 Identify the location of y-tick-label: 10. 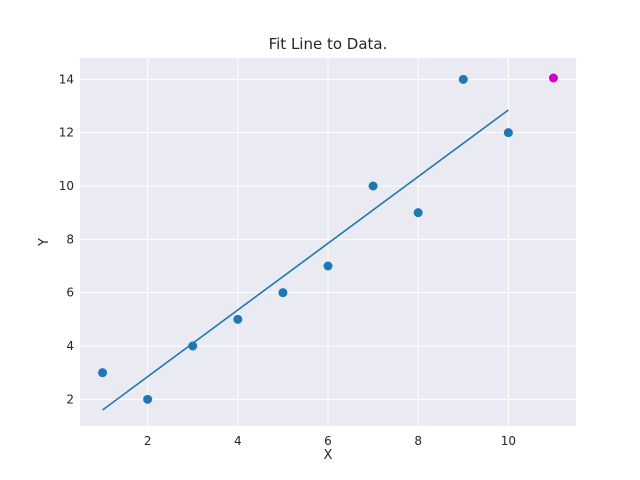
(66, 186).